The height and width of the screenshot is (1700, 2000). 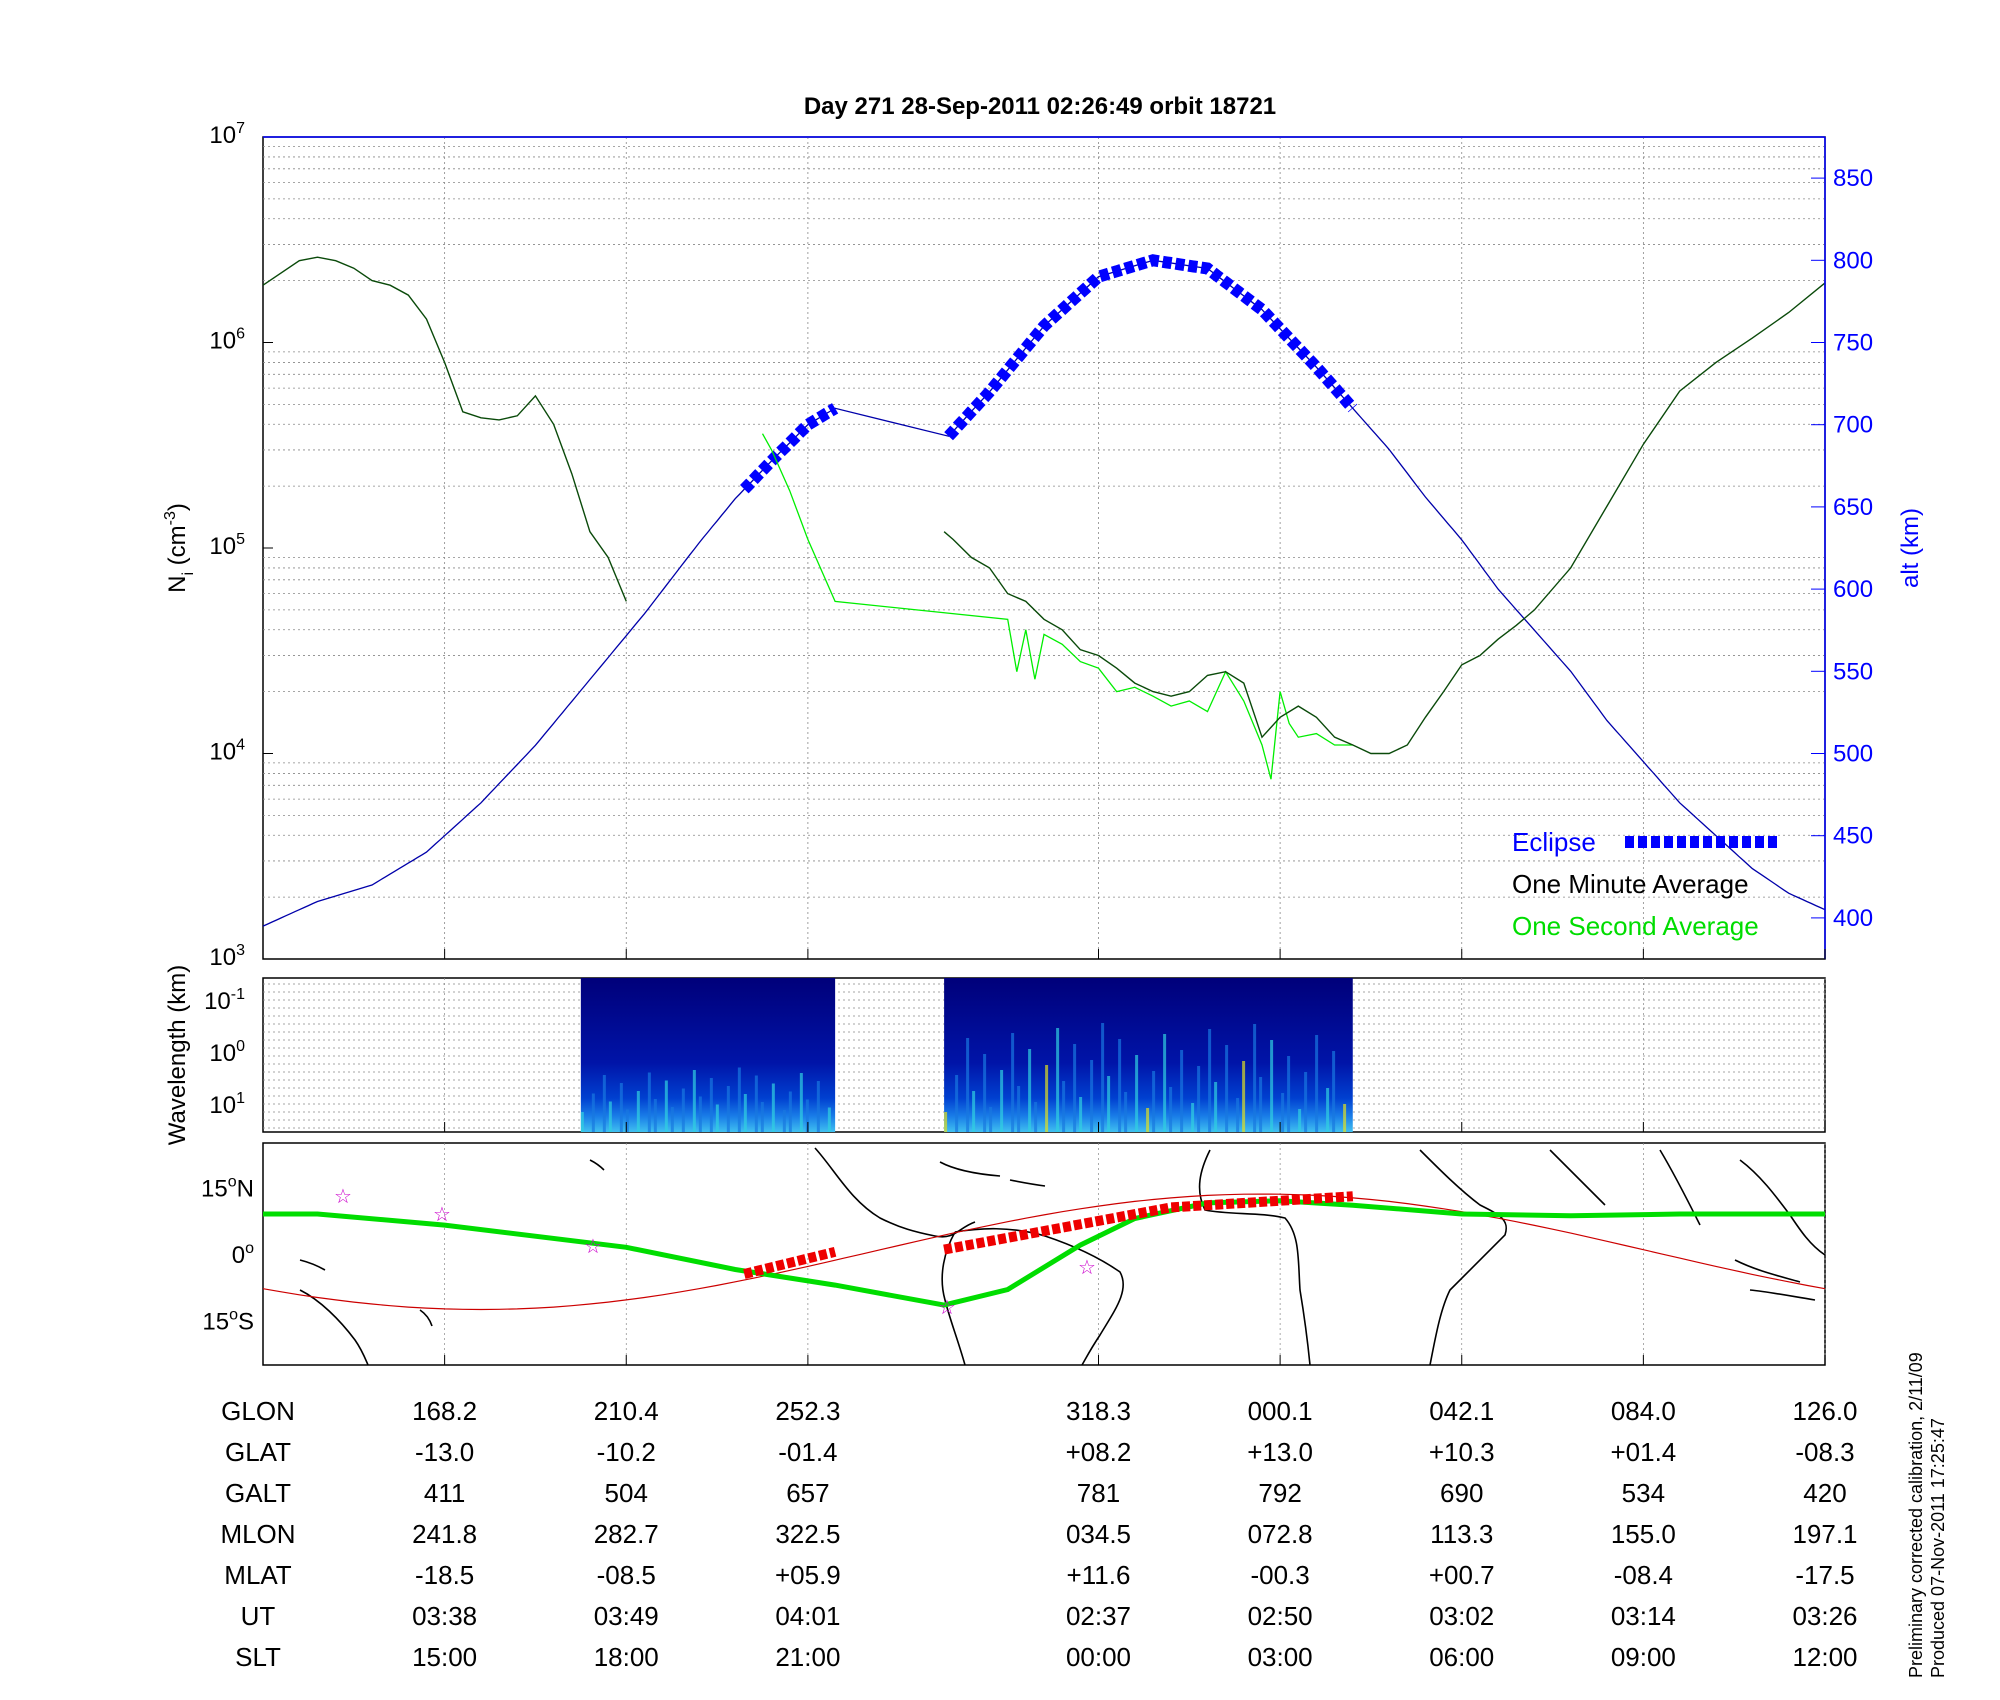 What do you see at coordinates (343, 1197) in the screenshot?
I see `star-marker-1: ☆` at bounding box center [343, 1197].